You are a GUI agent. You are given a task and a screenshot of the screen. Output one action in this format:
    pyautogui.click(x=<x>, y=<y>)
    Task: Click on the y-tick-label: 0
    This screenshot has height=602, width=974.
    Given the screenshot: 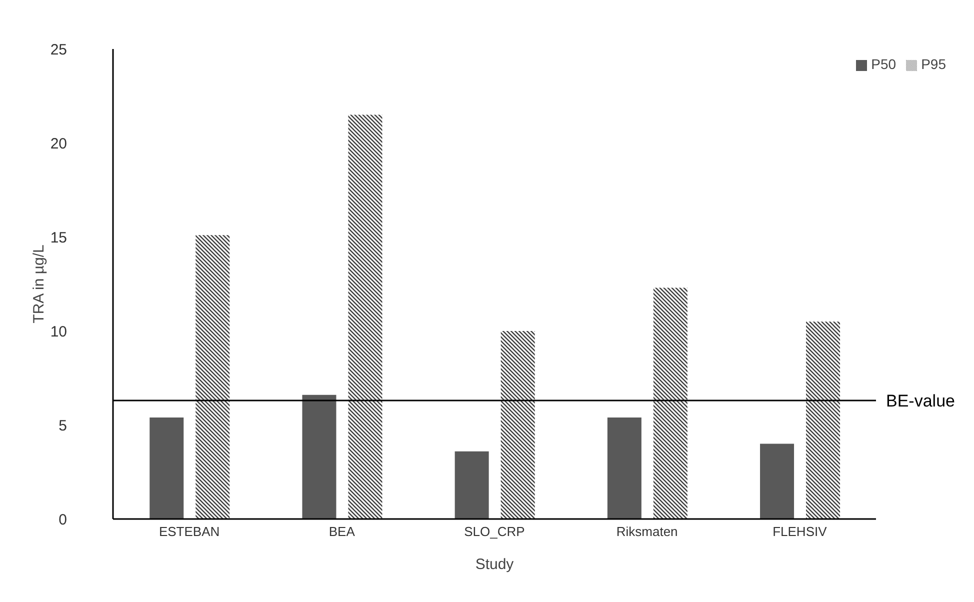 What is the action you would take?
    pyautogui.click(x=62, y=519)
    